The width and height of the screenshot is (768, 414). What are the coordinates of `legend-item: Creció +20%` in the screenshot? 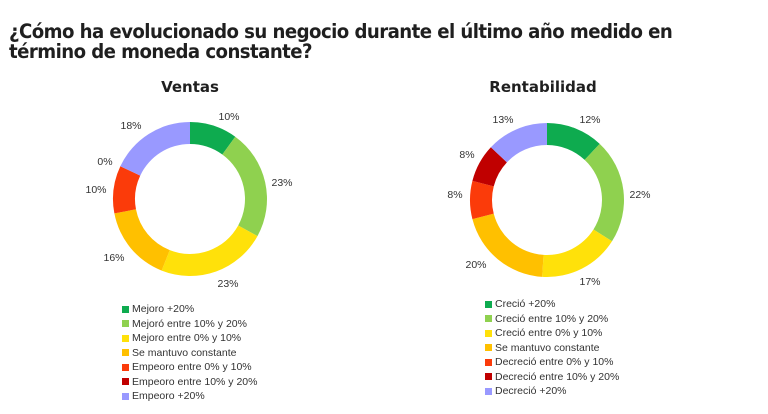 It's located at (552, 304).